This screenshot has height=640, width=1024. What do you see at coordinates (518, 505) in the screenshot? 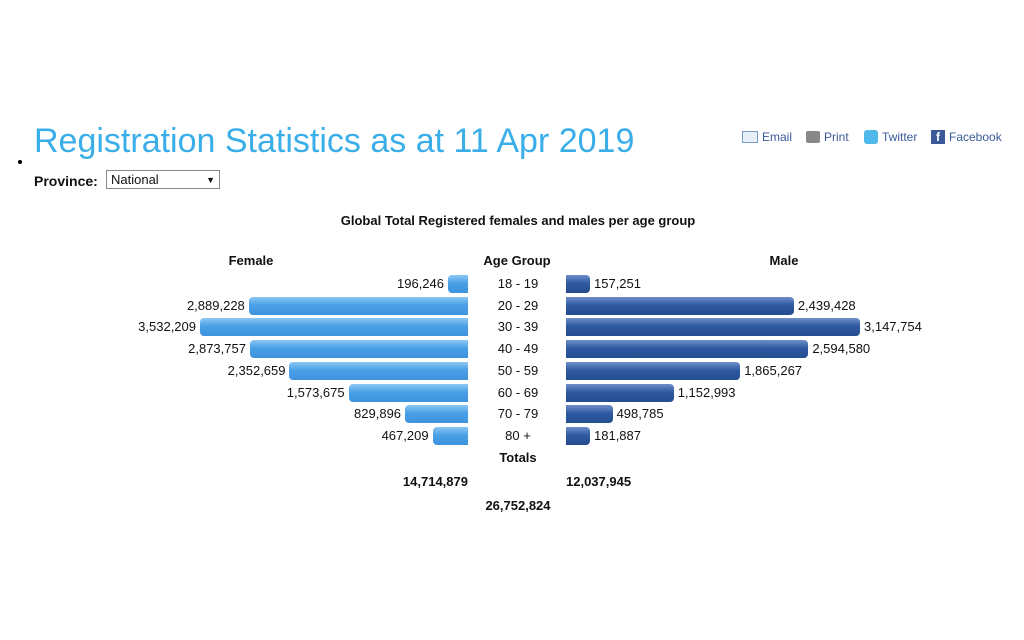
I see `grand-total: 26,752,824` at bounding box center [518, 505].